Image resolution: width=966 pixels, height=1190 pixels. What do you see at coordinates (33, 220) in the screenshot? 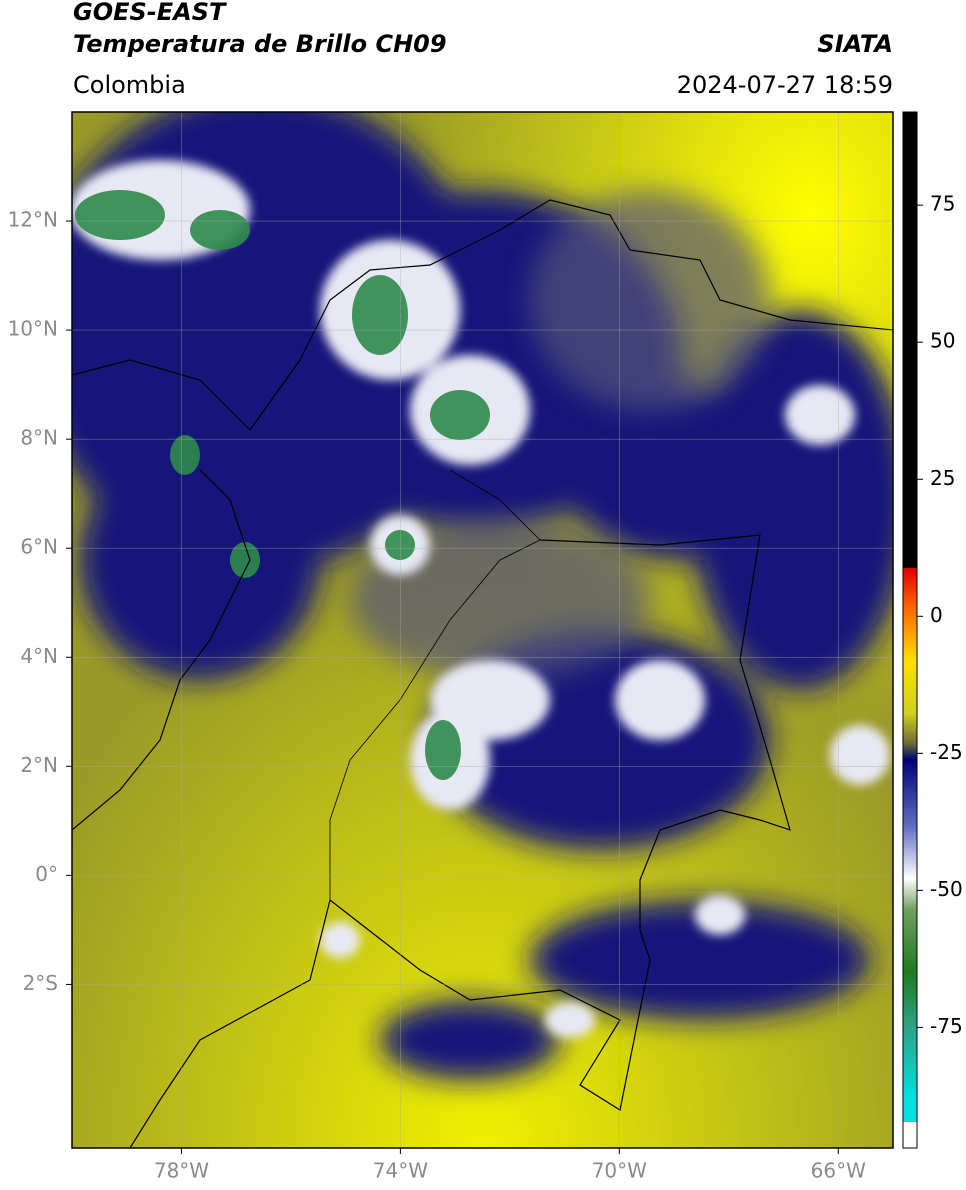
I see `y-tick-label: 12°N` at bounding box center [33, 220].